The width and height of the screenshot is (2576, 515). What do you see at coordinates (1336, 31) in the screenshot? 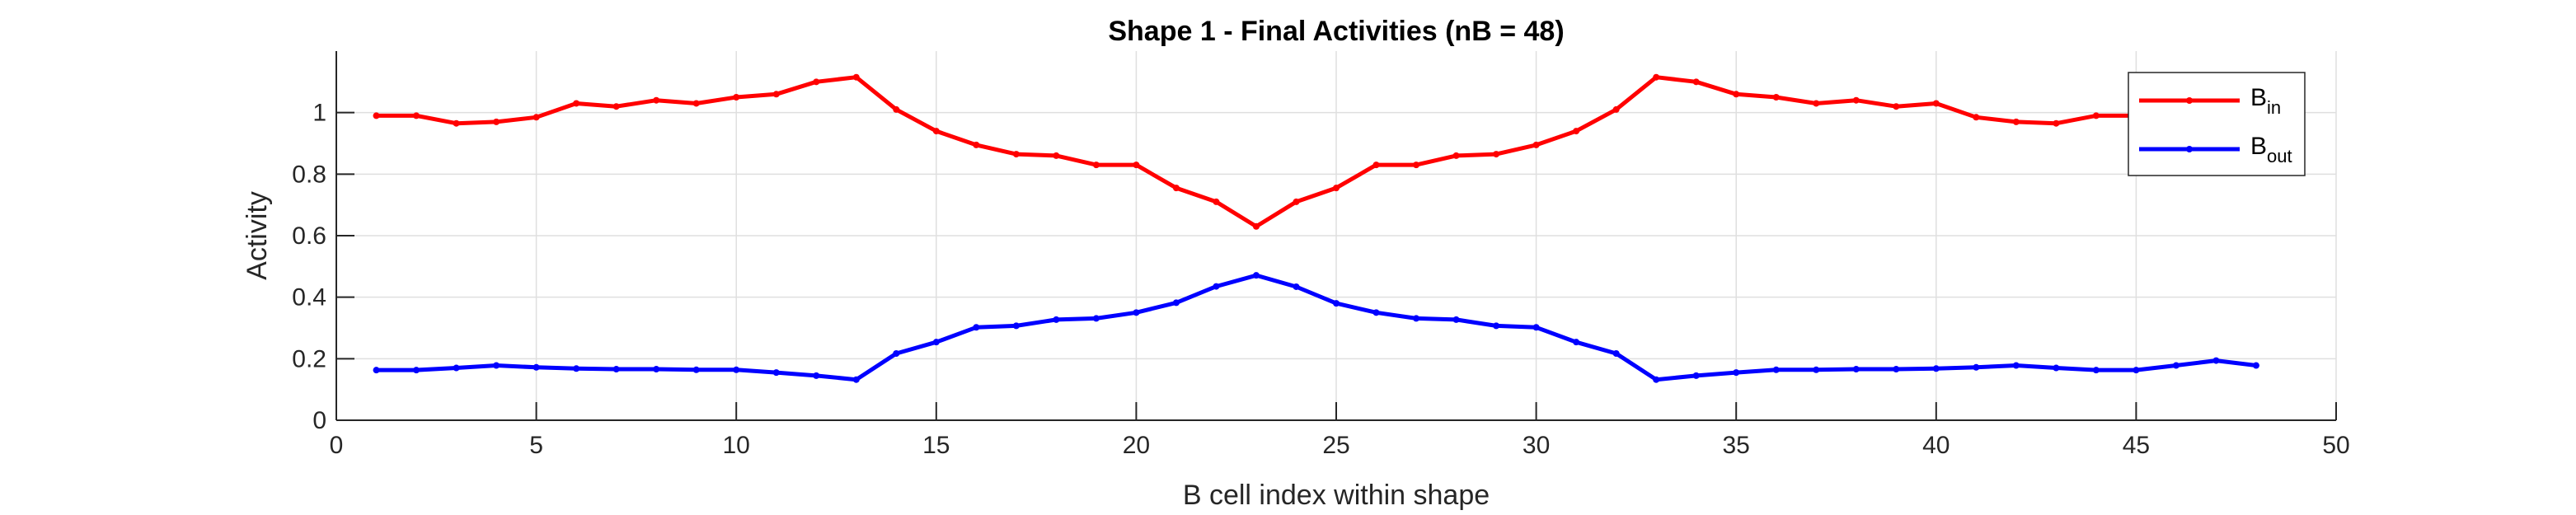
I see `chart-title: Shape 1 - Final Activities (nB = 48)` at bounding box center [1336, 31].